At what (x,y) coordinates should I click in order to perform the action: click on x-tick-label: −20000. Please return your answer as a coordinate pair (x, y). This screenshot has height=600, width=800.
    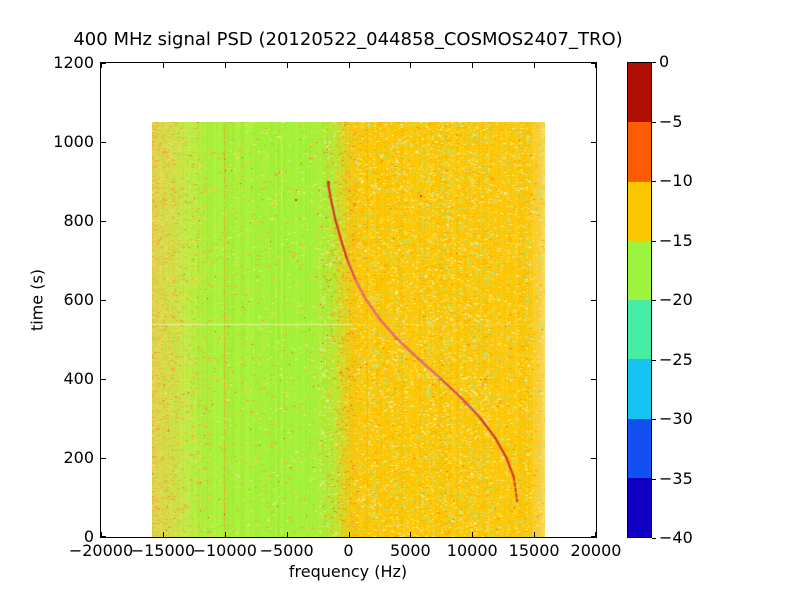
    Looking at the image, I should click on (101, 550).